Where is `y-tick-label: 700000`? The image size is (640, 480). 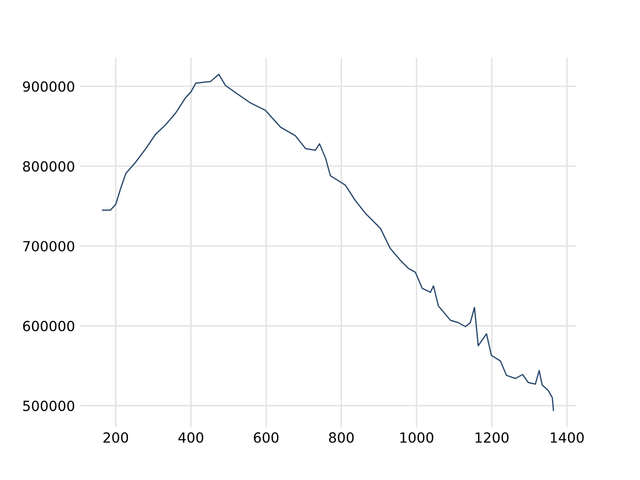 y-tick-label: 700000 is located at coordinates (48, 246).